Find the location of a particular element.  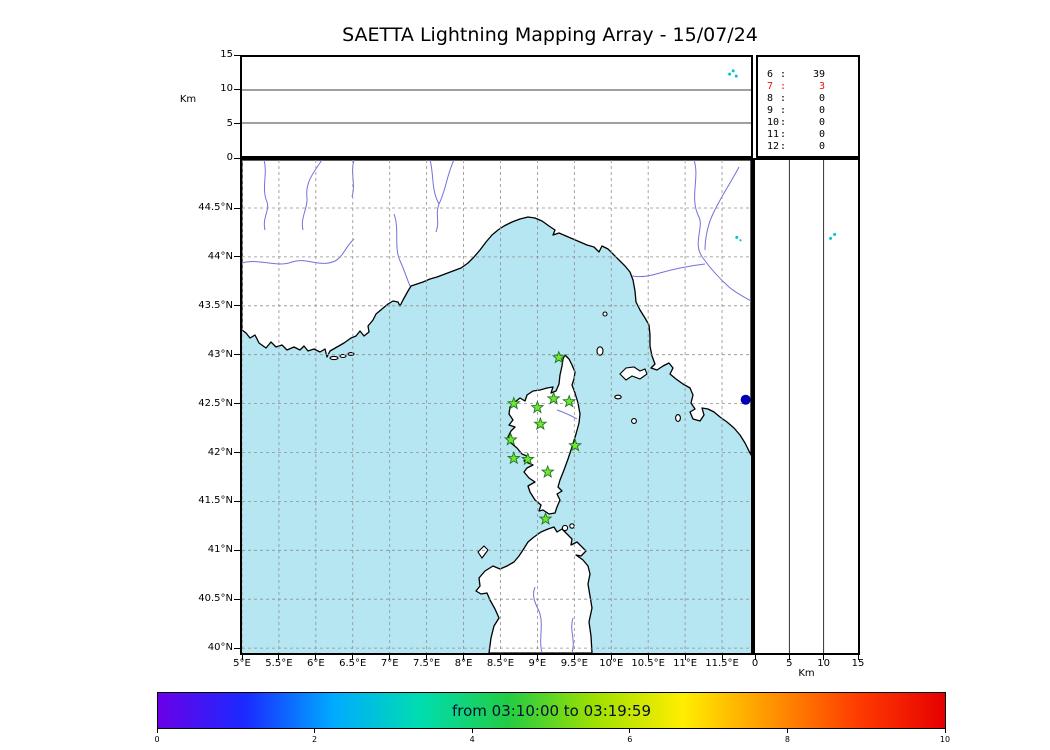

lon-tick-label: 8.5°E is located at coordinates (500, 663).